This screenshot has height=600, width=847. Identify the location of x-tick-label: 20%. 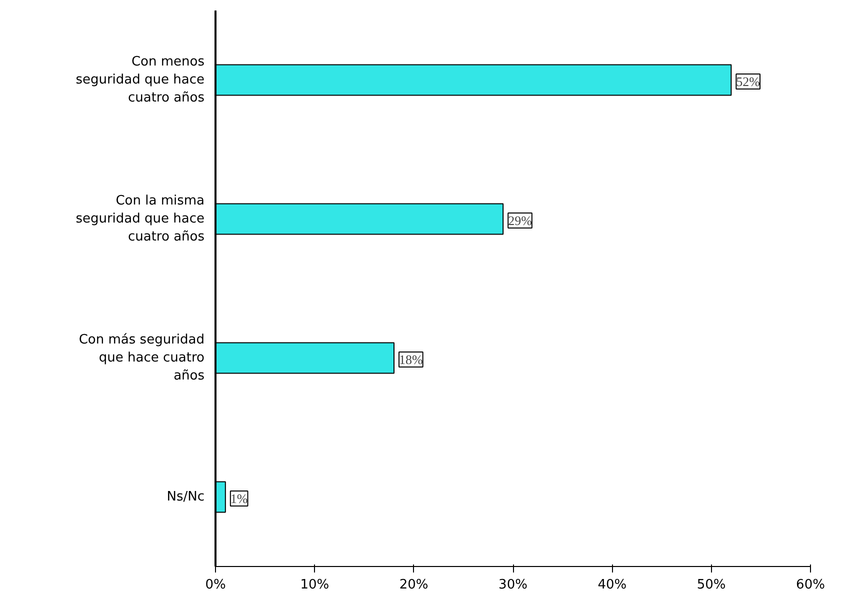
(413, 585).